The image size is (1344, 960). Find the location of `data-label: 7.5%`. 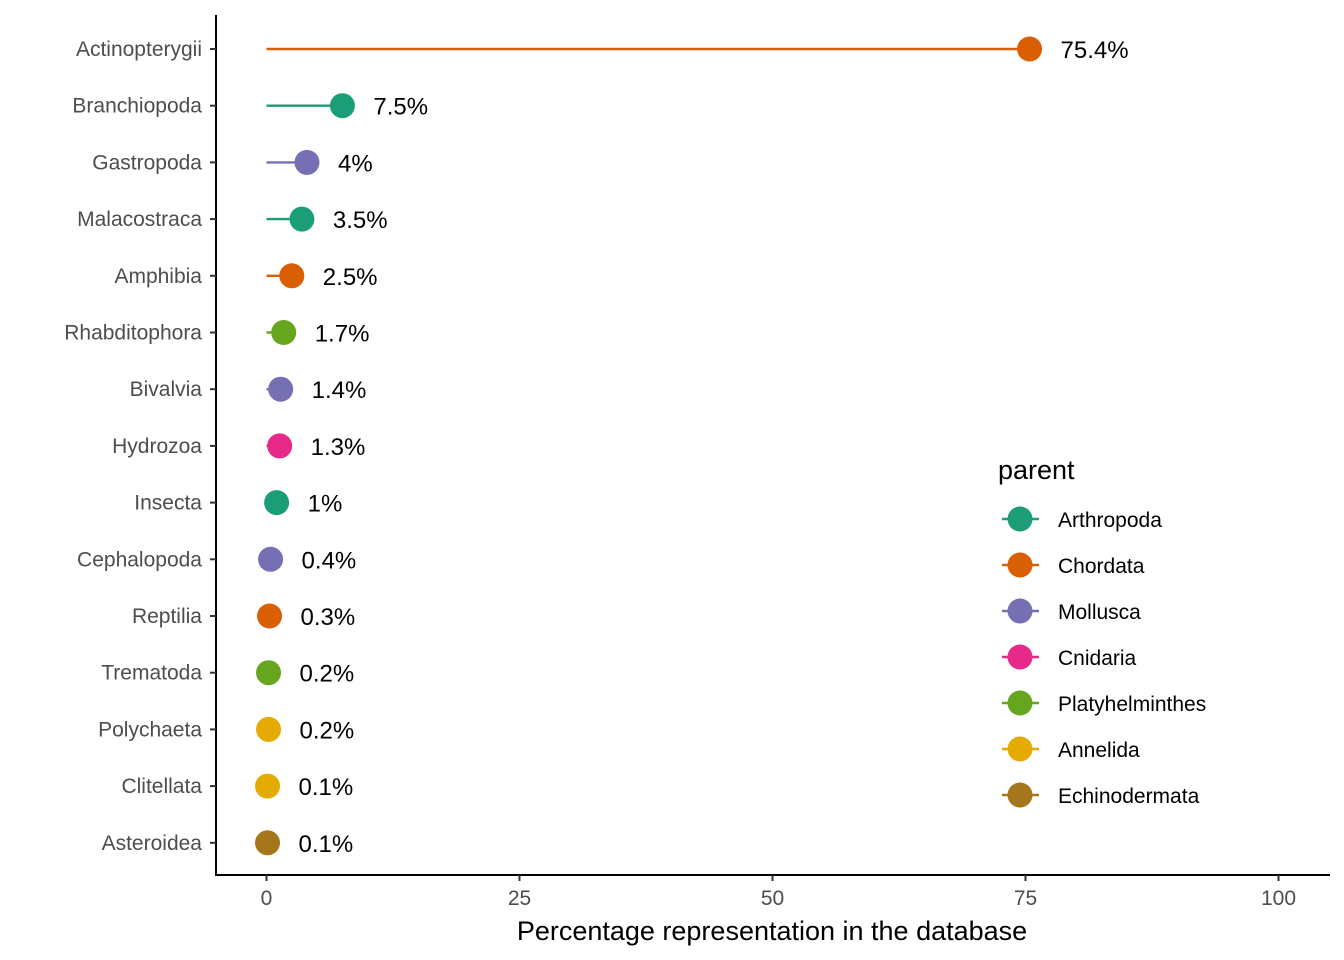

data-label: 7.5% is located at coordinates (400, 107).